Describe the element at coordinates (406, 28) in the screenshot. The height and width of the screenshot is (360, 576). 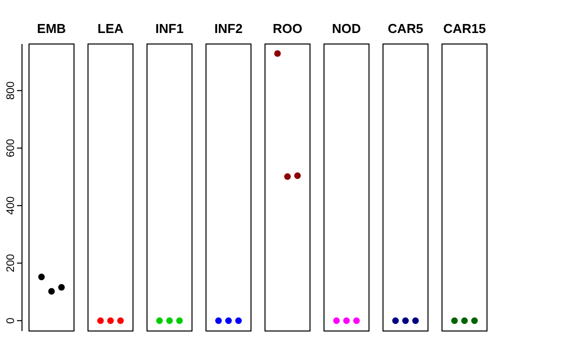
I see `x-tick-label: CAR5` at that location.